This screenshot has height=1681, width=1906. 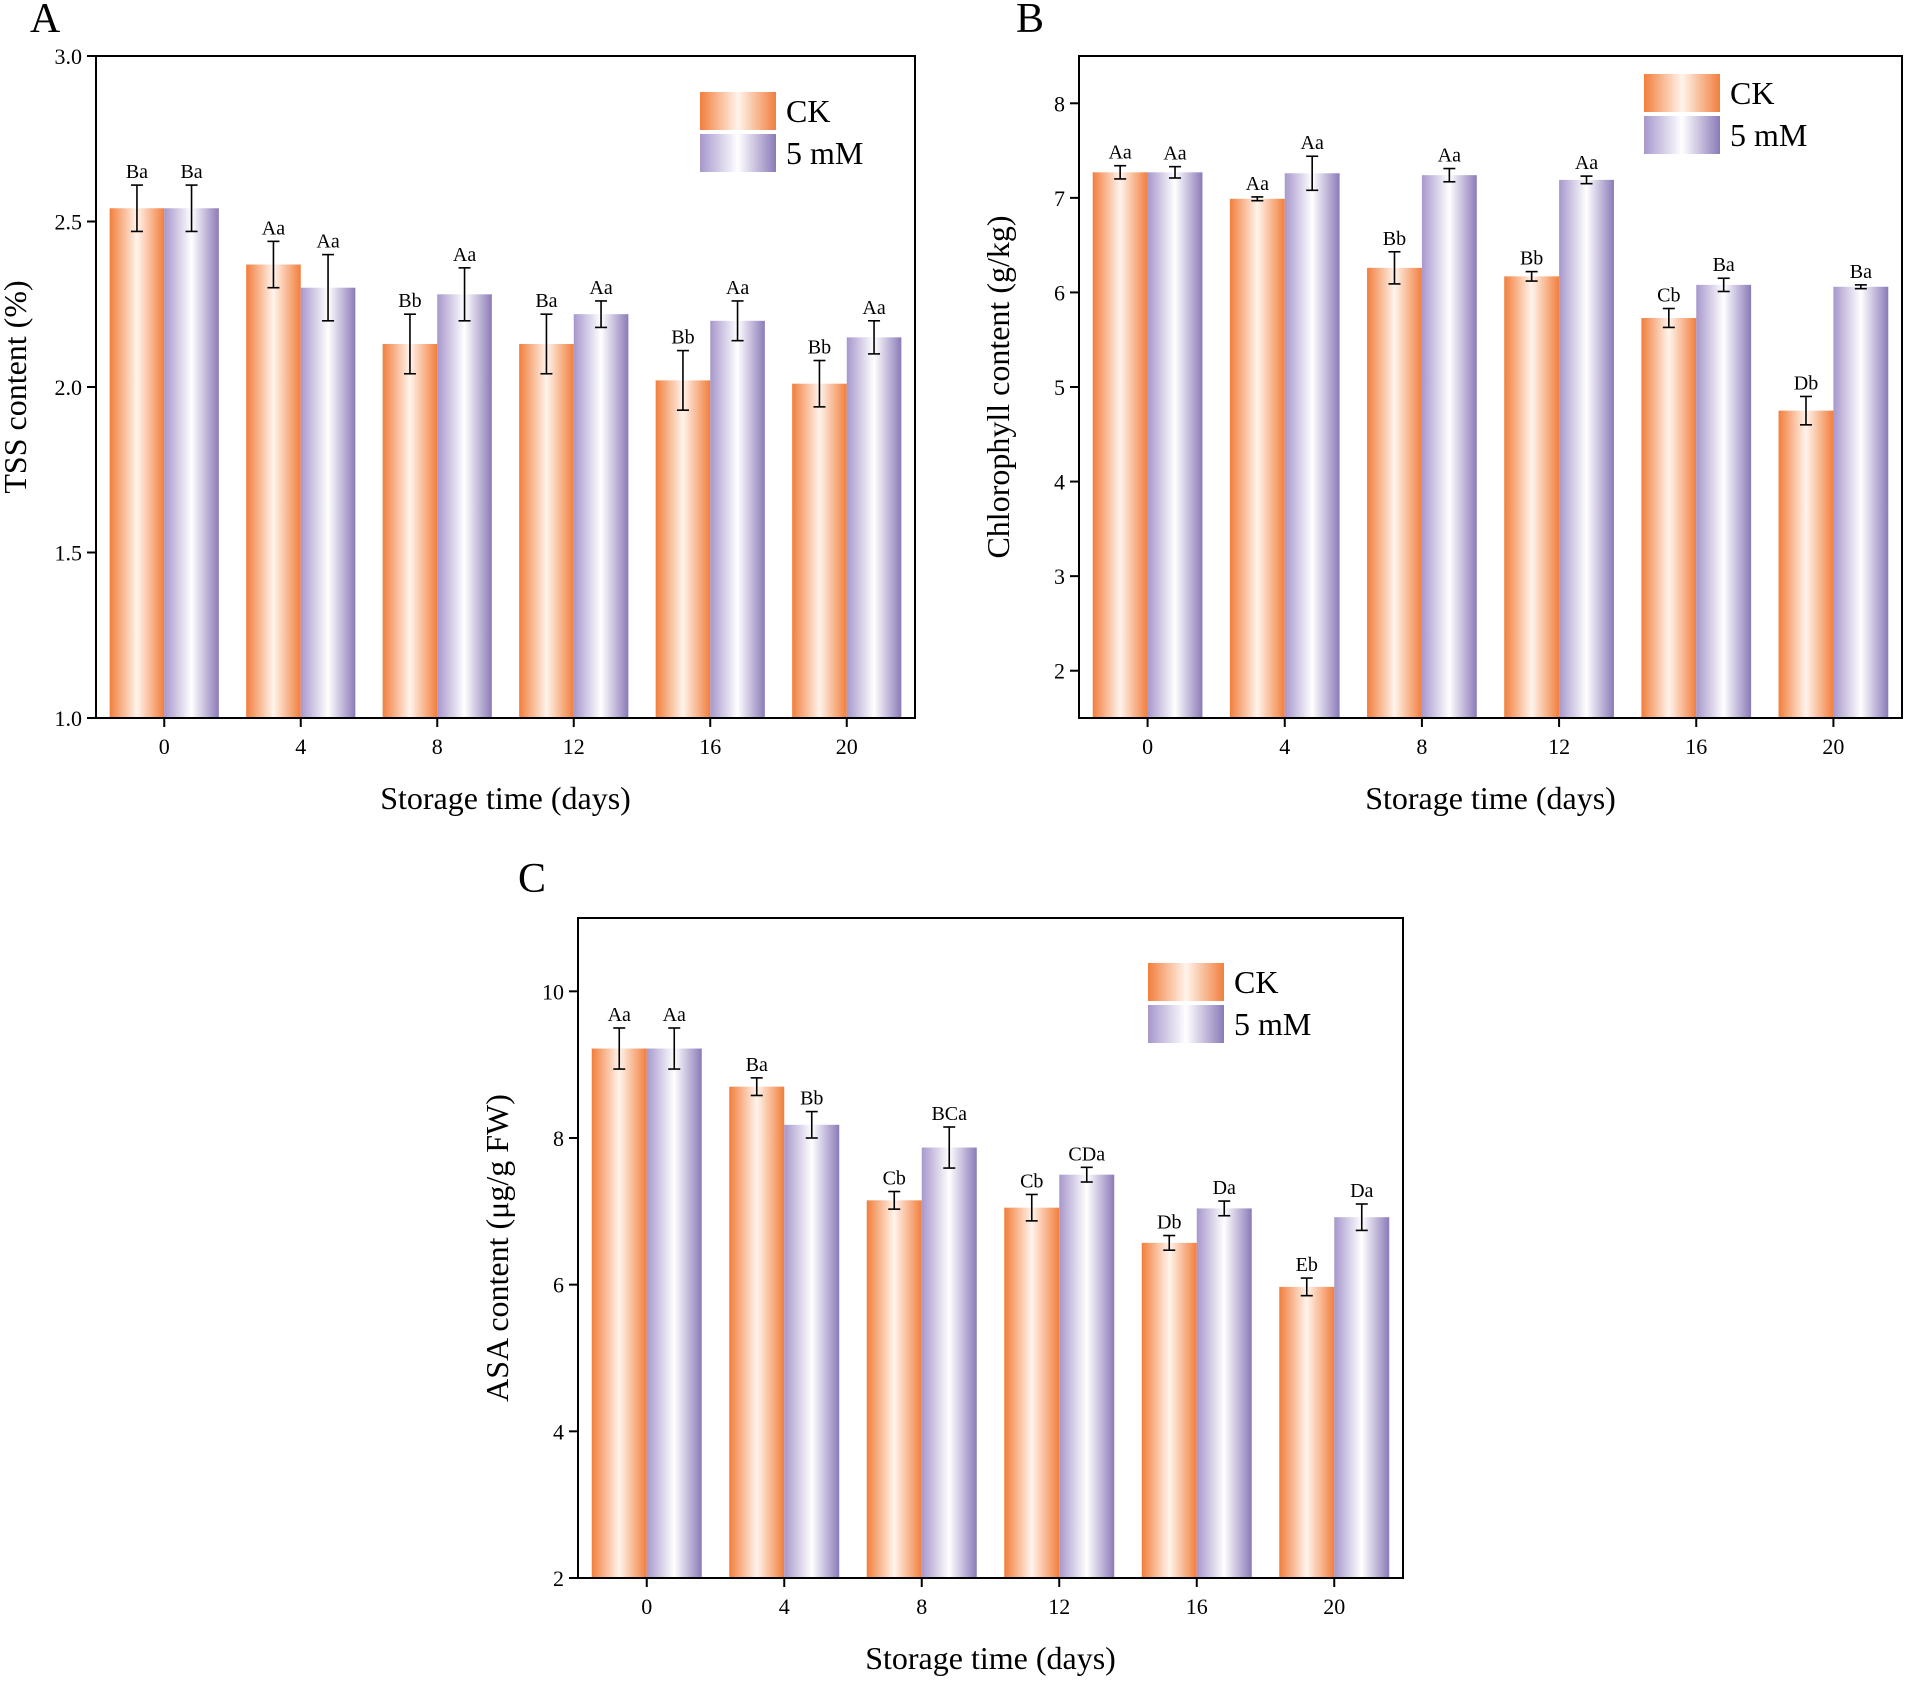 What do you see at coordinates (1059, 198) in the screenshot?
I see `y-tick-label: 7` at bounding box center [1059, 198].